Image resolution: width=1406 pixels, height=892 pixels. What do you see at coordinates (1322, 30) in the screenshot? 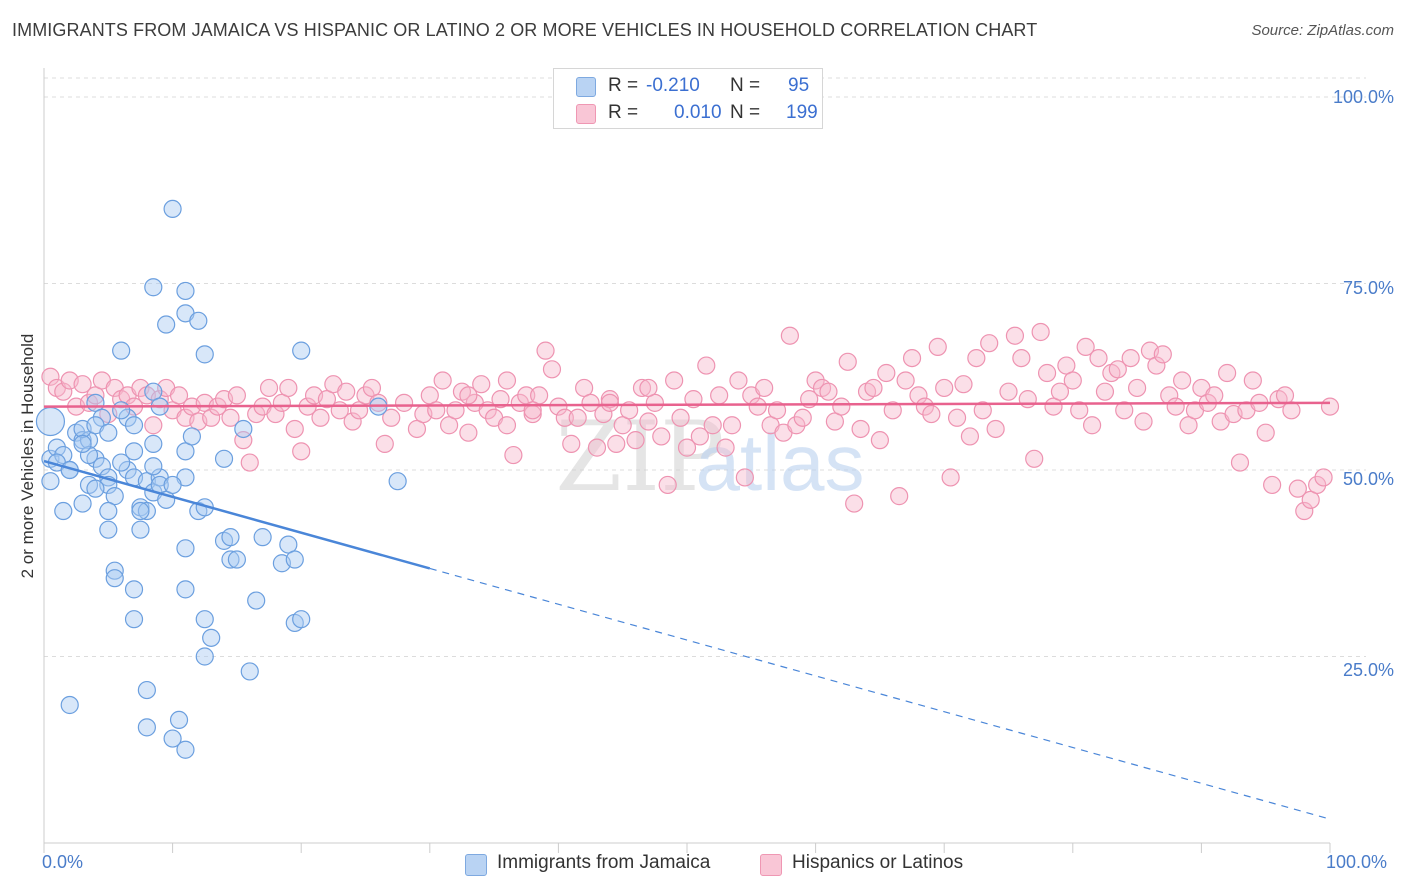
I see `chart-source: Source: ZipAtlas.com` at bounding box center [1322, 30].